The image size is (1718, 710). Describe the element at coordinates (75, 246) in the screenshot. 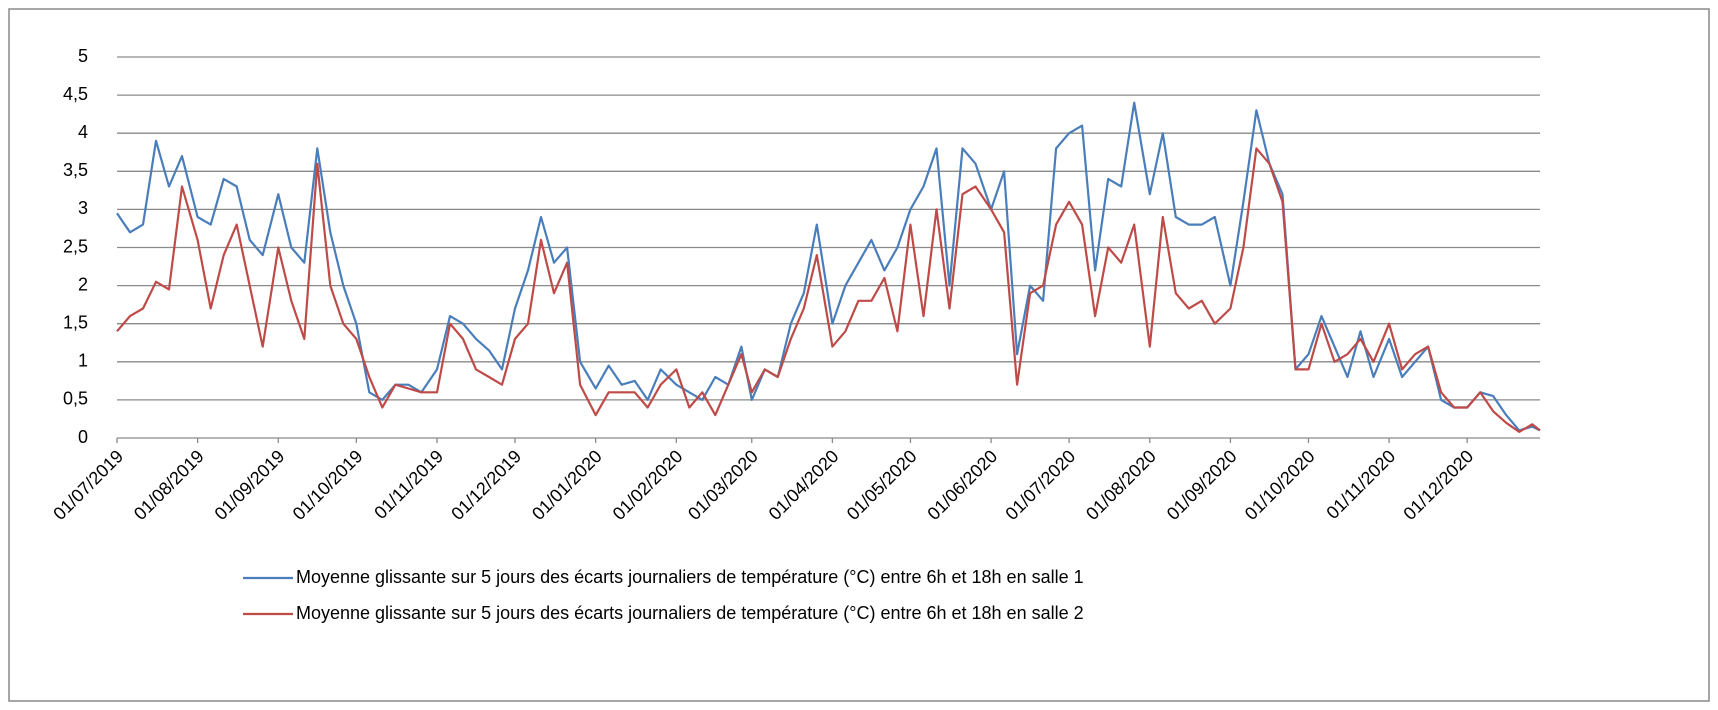

I see `y-tick-label: 2,5` at that location.